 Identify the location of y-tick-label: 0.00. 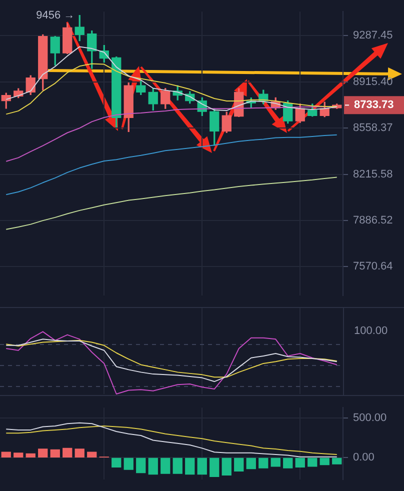
(363, 458).